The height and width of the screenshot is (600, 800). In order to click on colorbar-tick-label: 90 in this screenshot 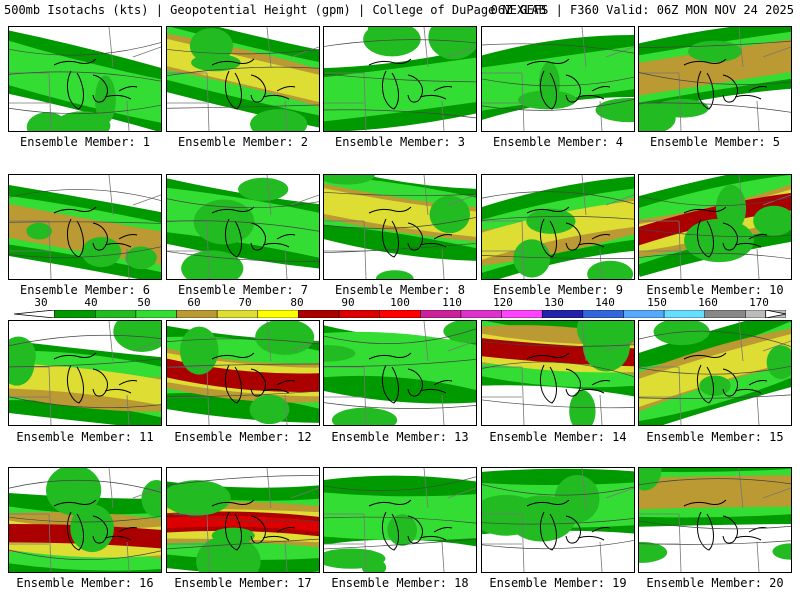, I will do `click(348, 302)`.